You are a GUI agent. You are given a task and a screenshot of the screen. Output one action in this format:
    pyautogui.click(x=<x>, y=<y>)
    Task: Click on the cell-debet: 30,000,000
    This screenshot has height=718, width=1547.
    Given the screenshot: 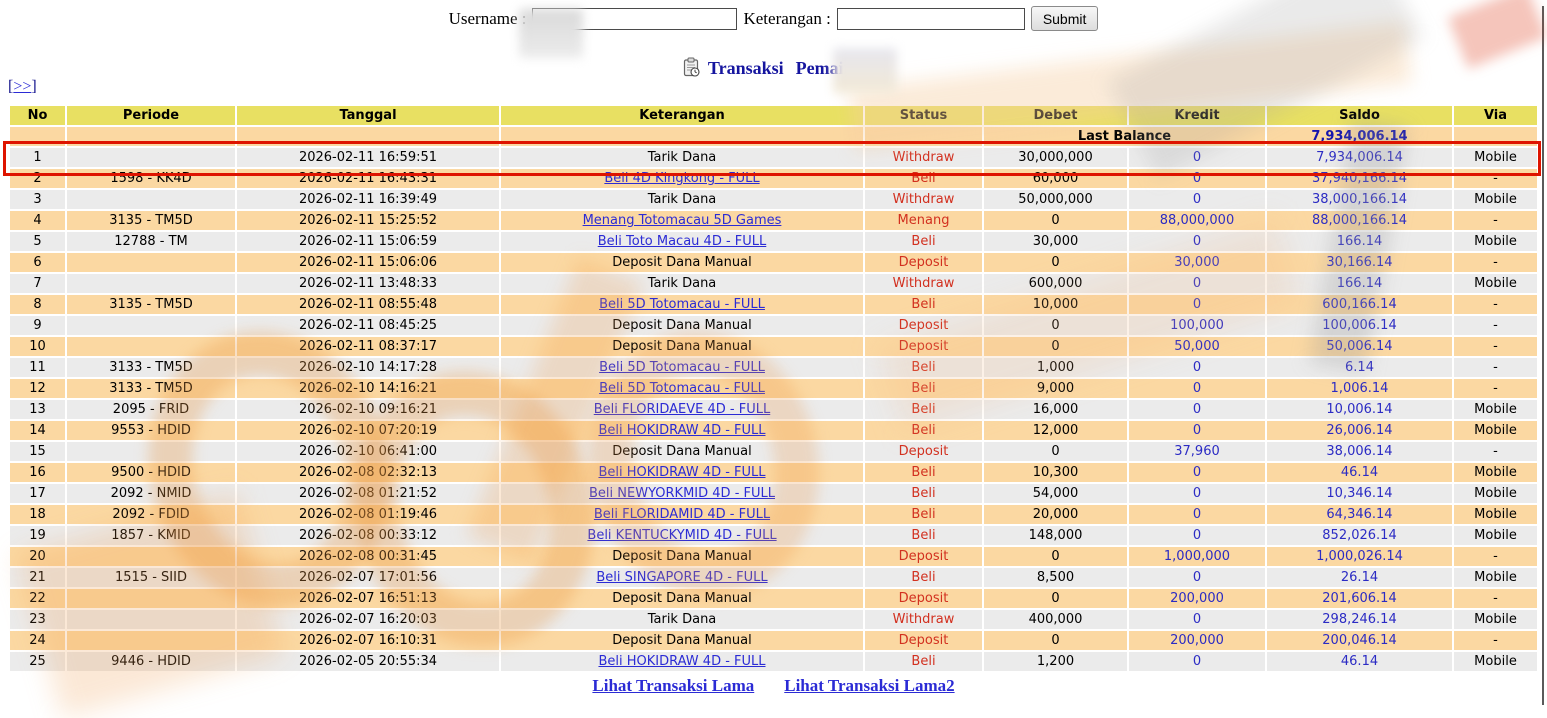 What is the action you would take?
    pyautogui.click(x=1055, y=157)
    